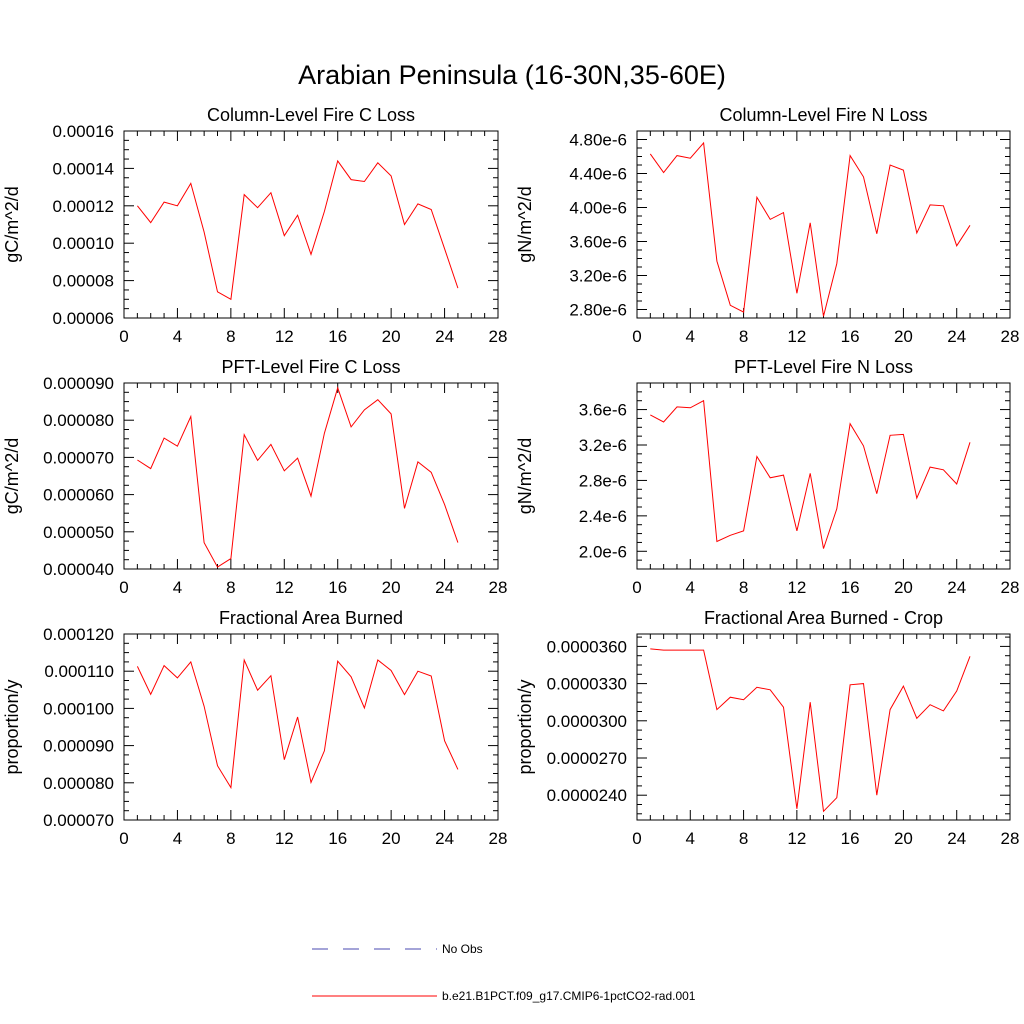  Describe the element at coordinates (83, 243) in the screenshot. I see `y-tick-label: 0.00010` at that location.